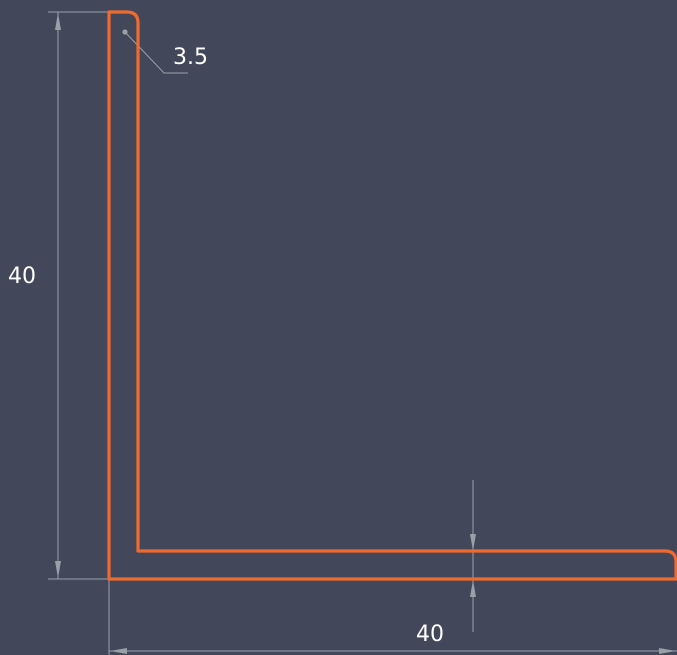 The height and width of the screenshot is (655, 677). What do you see at coordinates (667, 651) in the screenshot?
I see `width-arrow-right` at bounding box center [667, 651].